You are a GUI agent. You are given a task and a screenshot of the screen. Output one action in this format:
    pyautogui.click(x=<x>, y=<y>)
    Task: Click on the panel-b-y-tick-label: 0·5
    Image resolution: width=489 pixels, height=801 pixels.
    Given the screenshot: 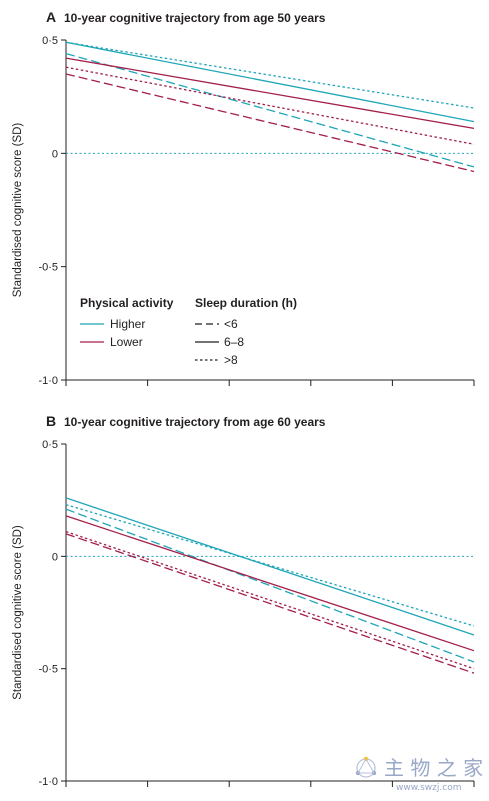 What is the action you would take?
    pyautogui.click(x=50, y=445)
    